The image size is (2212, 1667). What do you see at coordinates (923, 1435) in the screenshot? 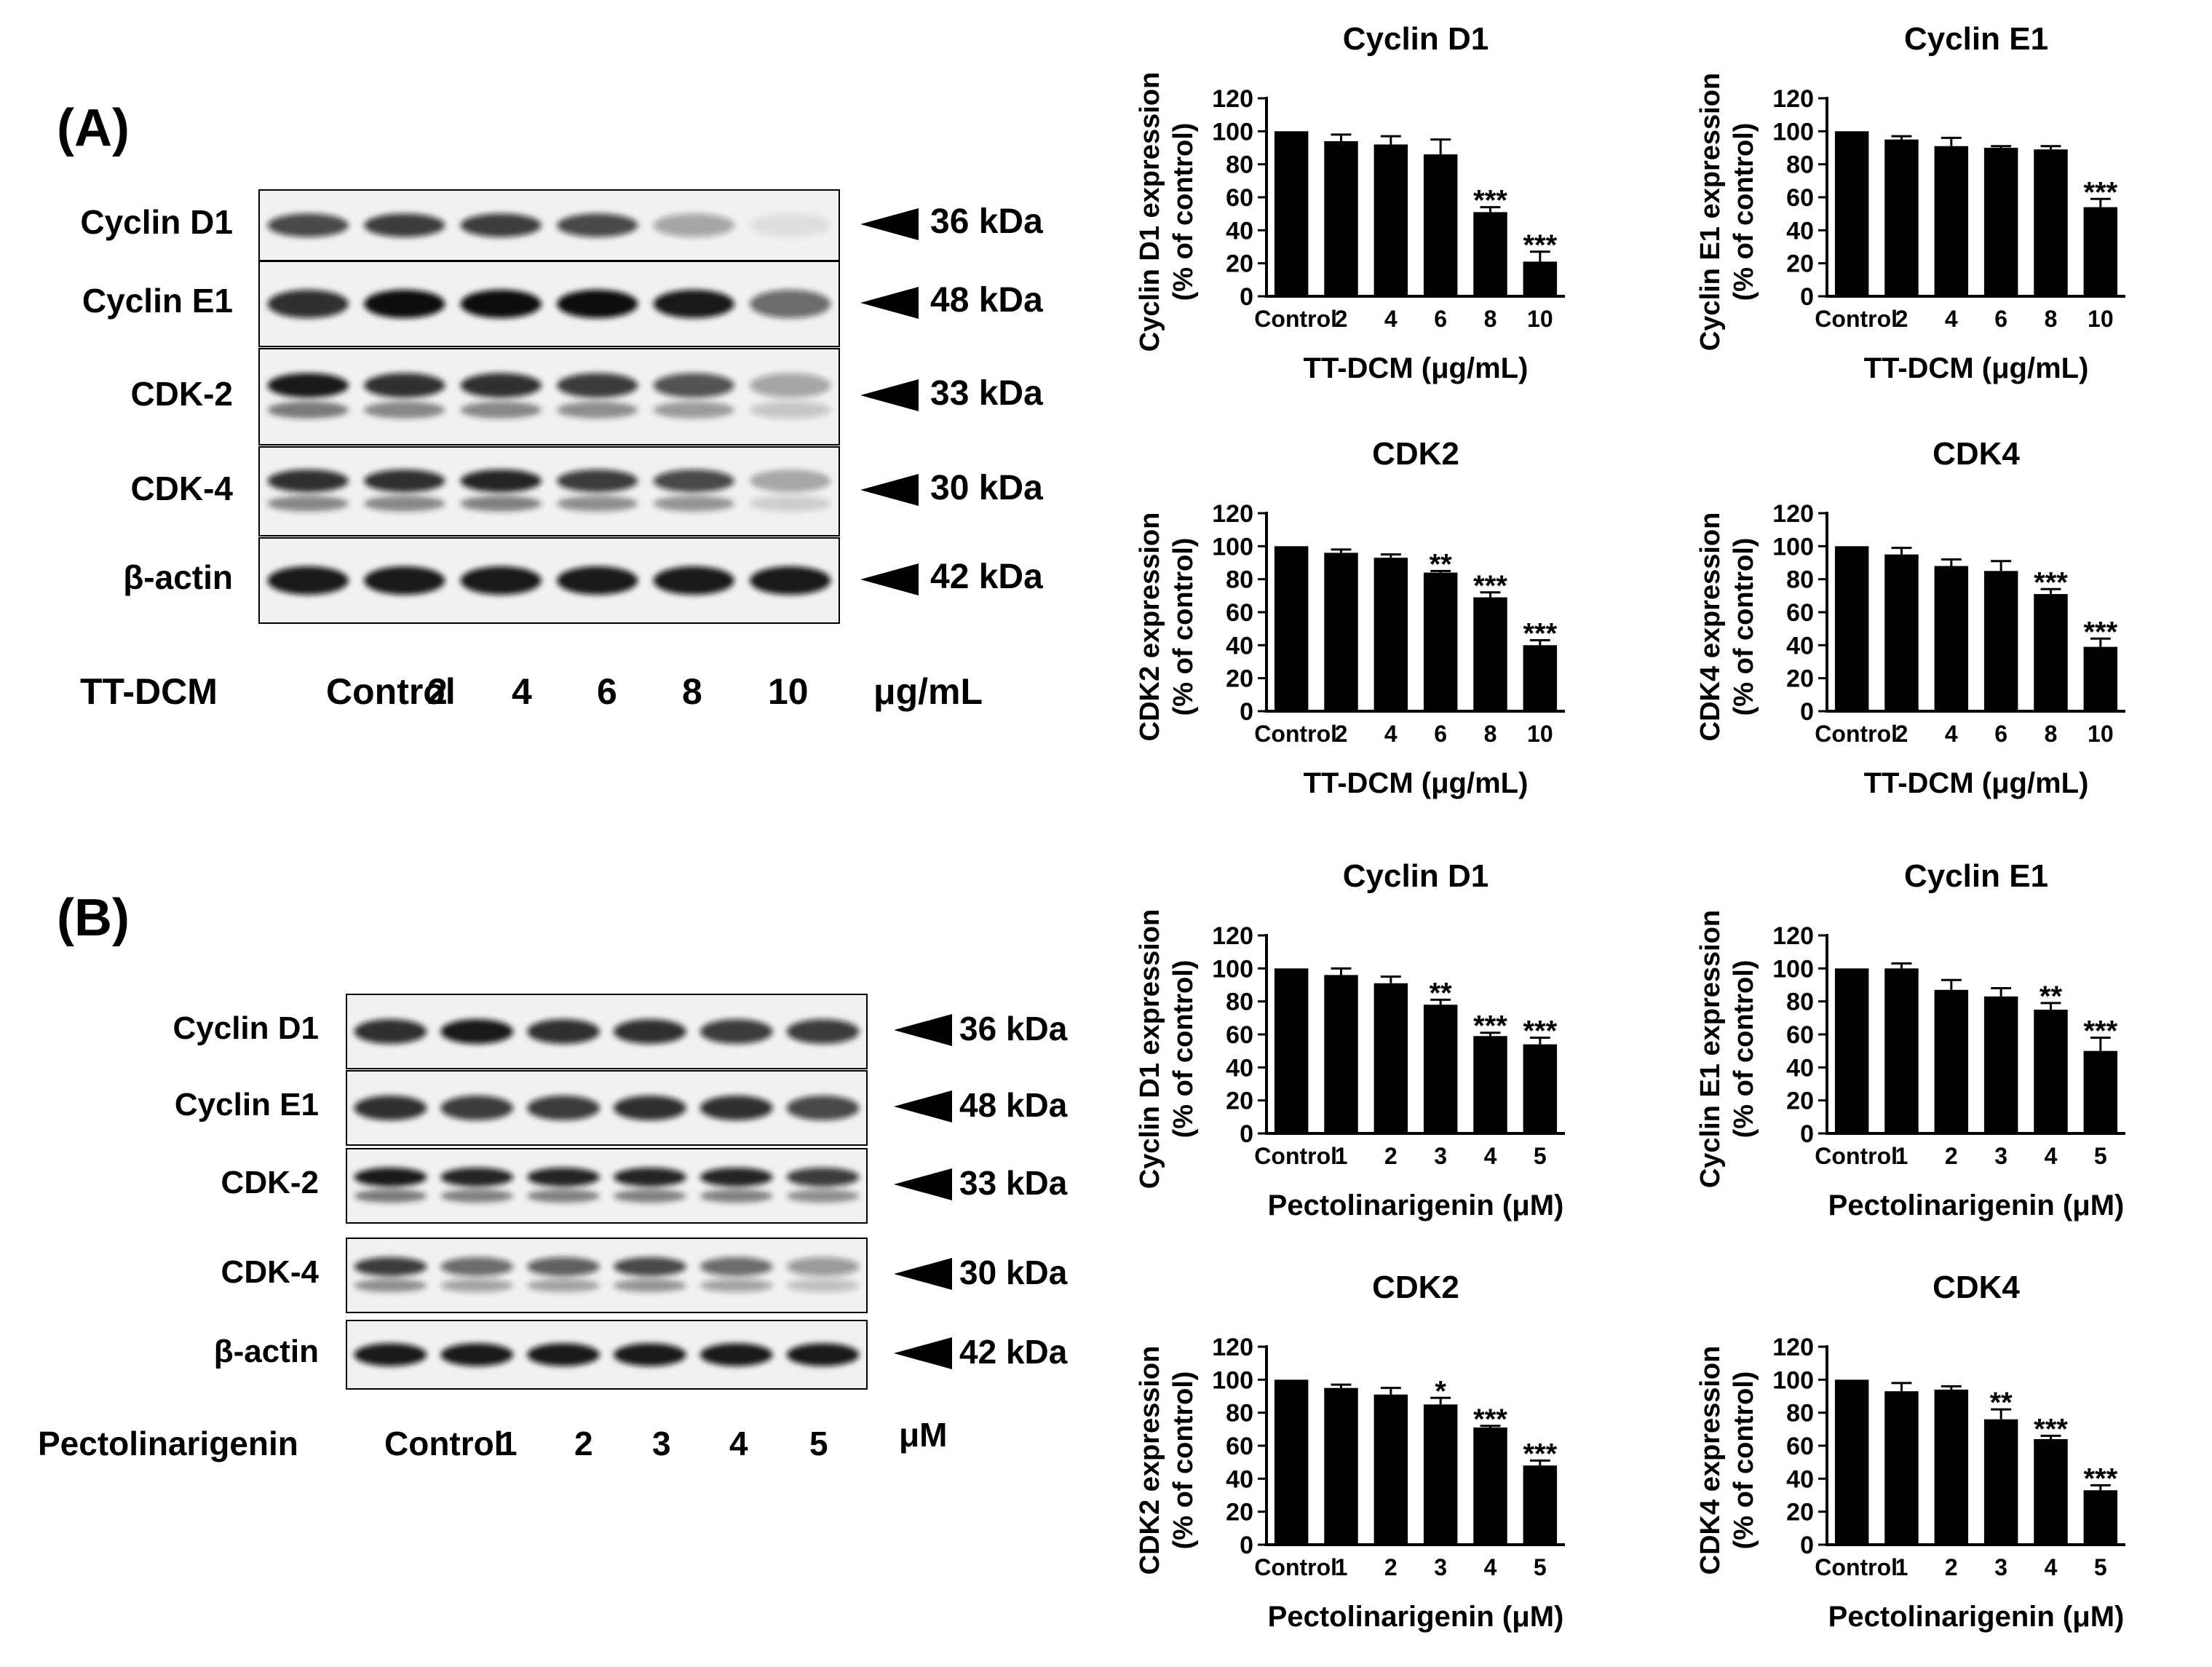
I see `concentration-unit: μM` at bounding box center [923, 1435].